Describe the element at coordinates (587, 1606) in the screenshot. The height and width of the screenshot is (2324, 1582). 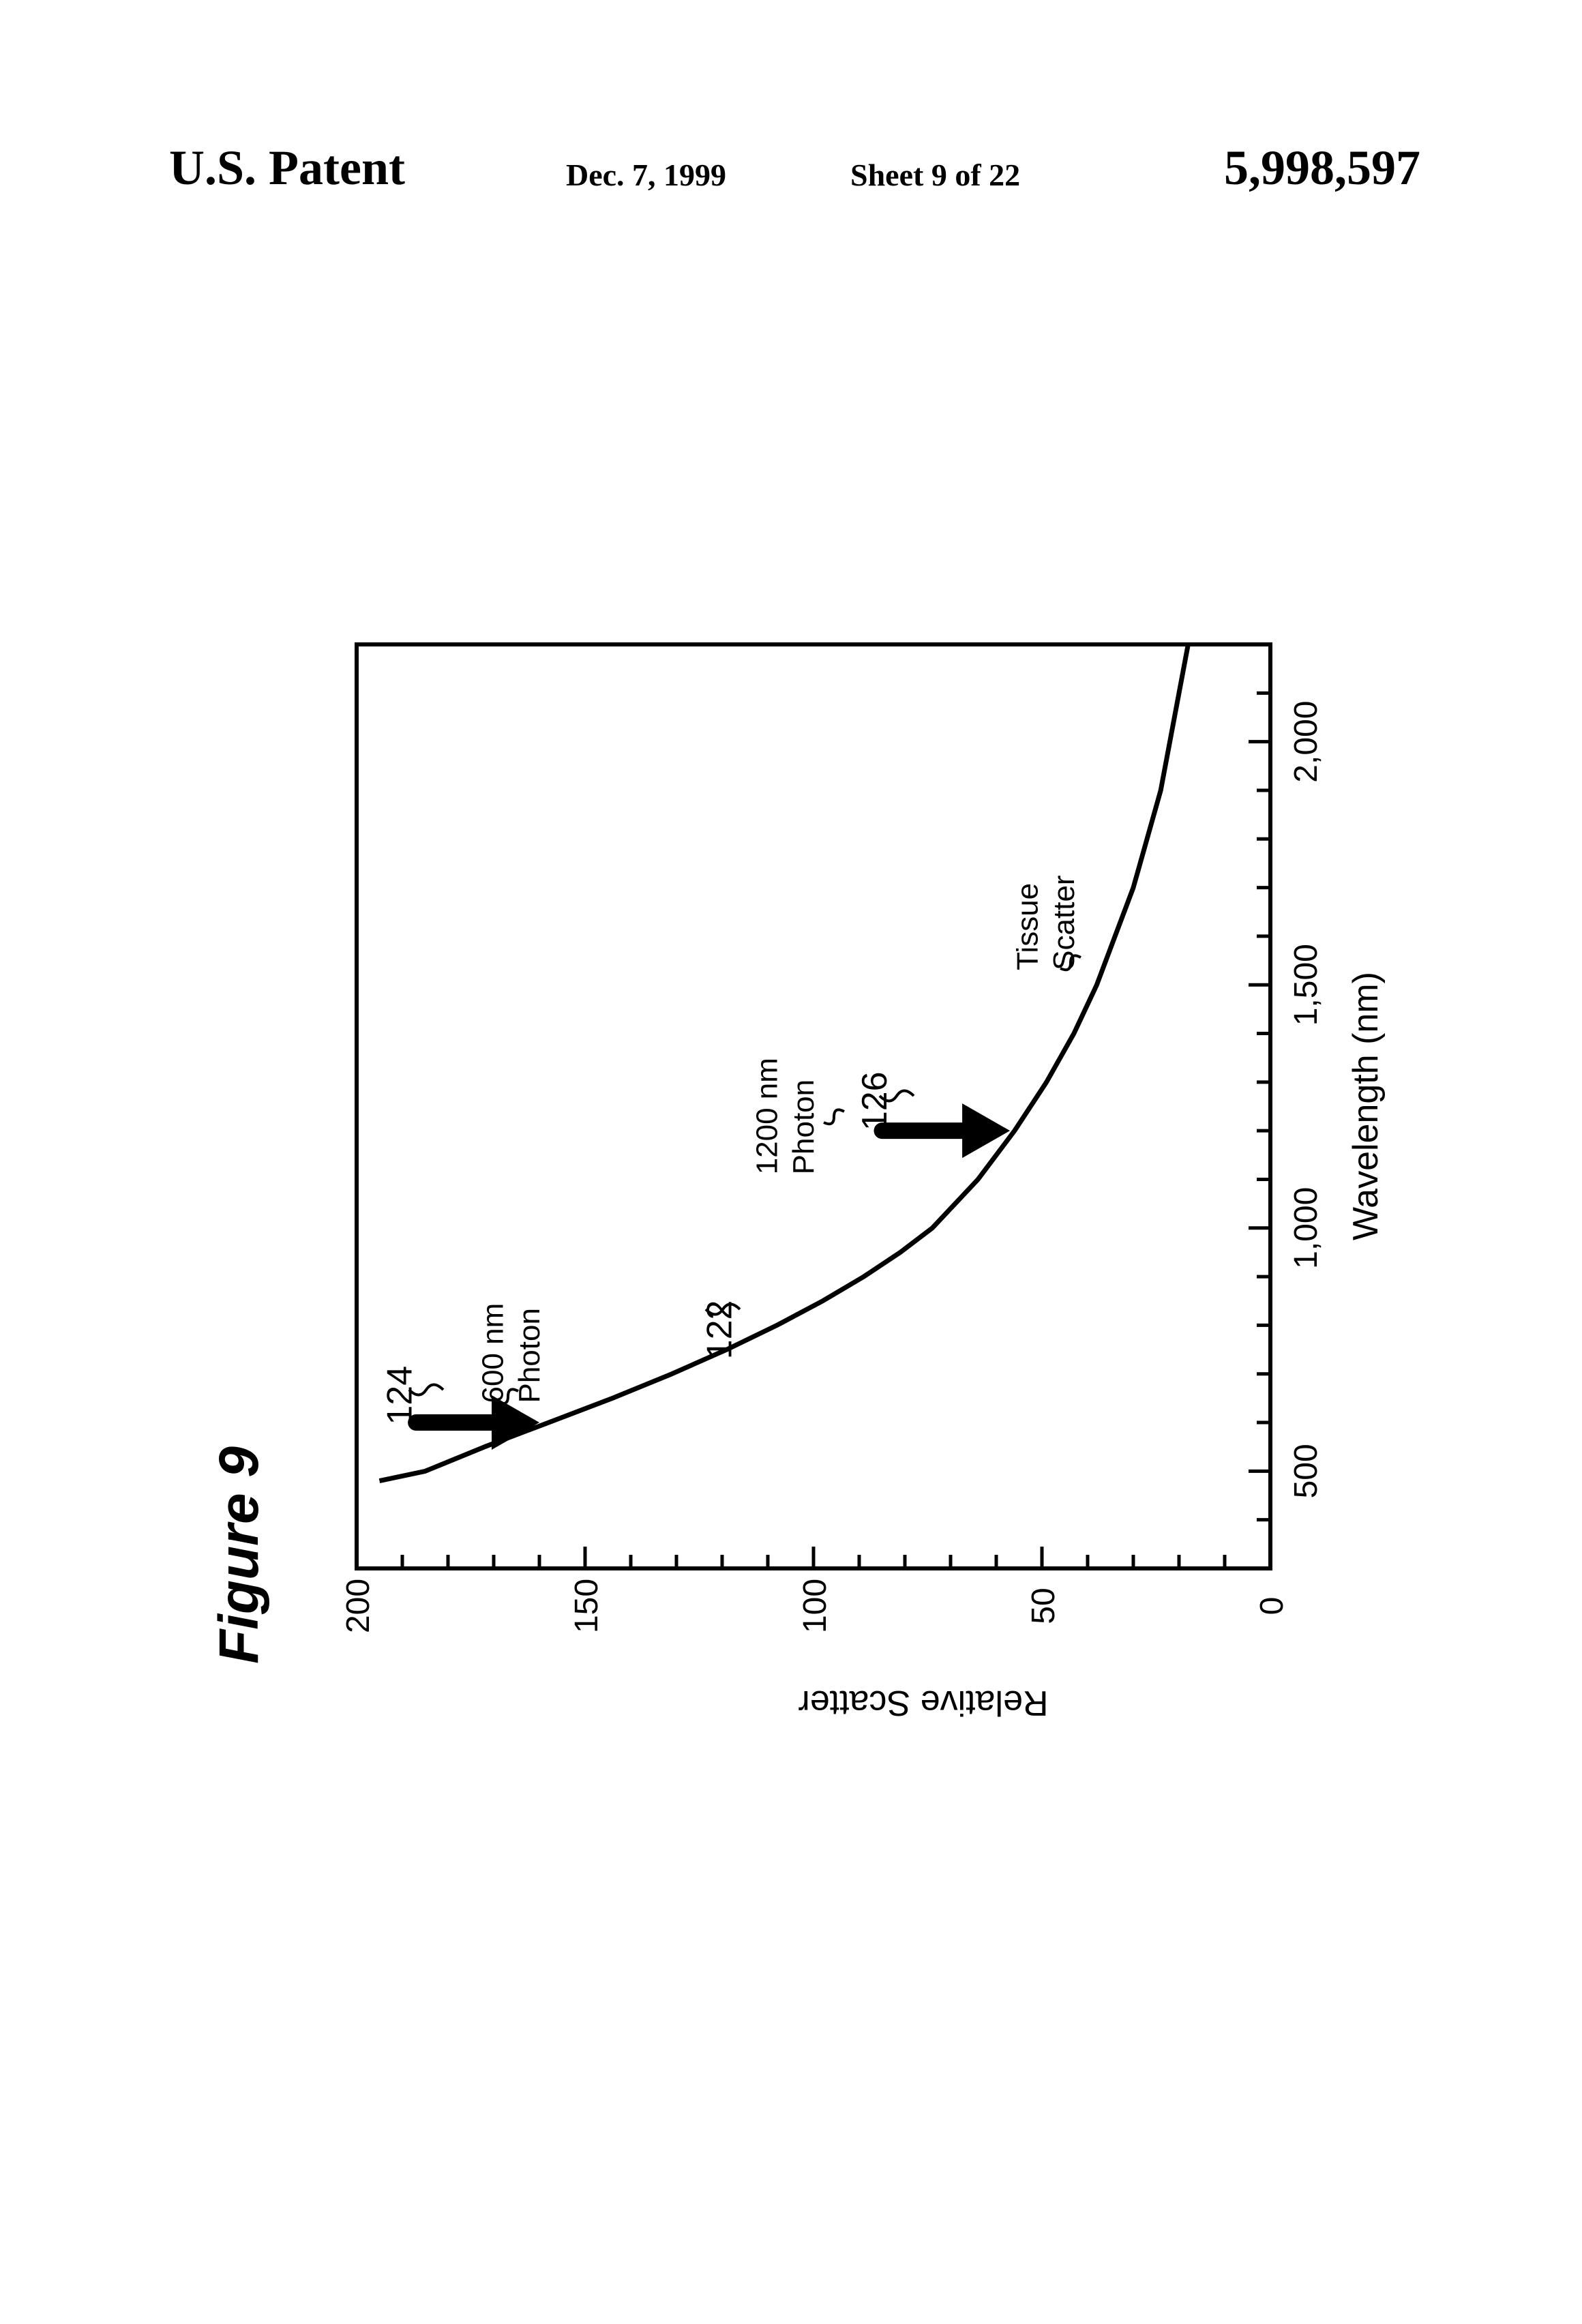
I see `y-tick-label: 150` at that location.